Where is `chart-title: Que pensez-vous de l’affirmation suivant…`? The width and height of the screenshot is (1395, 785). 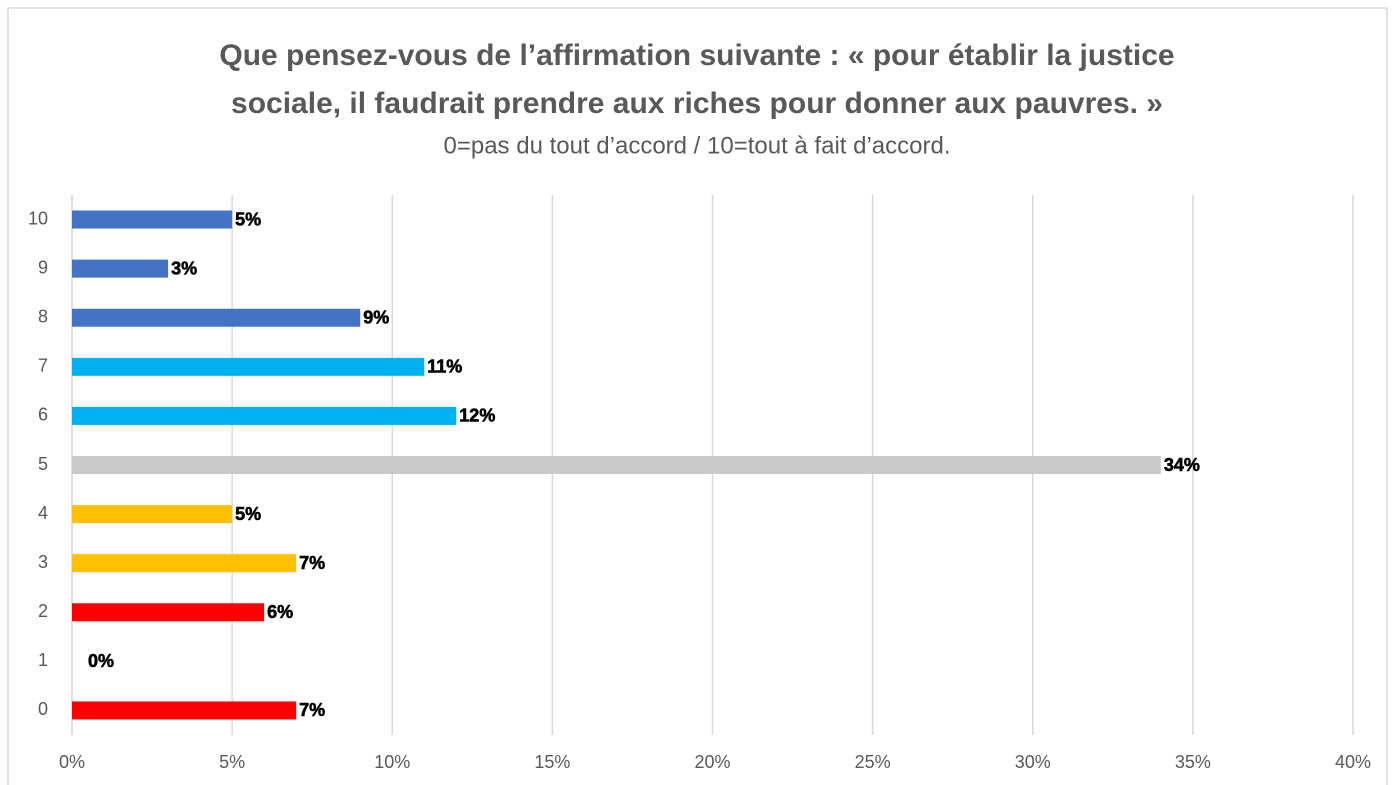 chart-title: Que pensez-vous de l’affirmation suivant… is located at coordinates (696, 55).